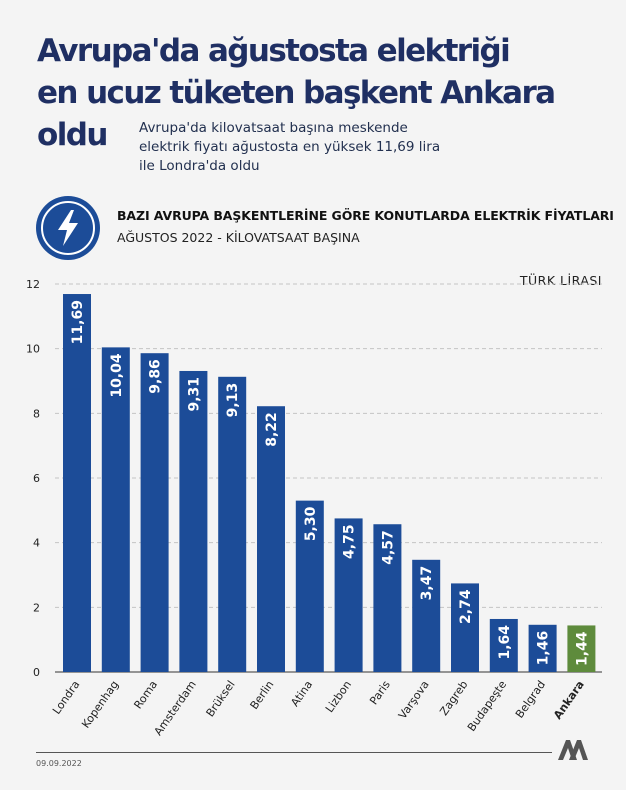 The height and width of the screenshot is (790, 626). What do you see at coordinates (59, 763) in the screenshot?
I see `footer-date: 09.09.2022` at bounding box center [59, 763].